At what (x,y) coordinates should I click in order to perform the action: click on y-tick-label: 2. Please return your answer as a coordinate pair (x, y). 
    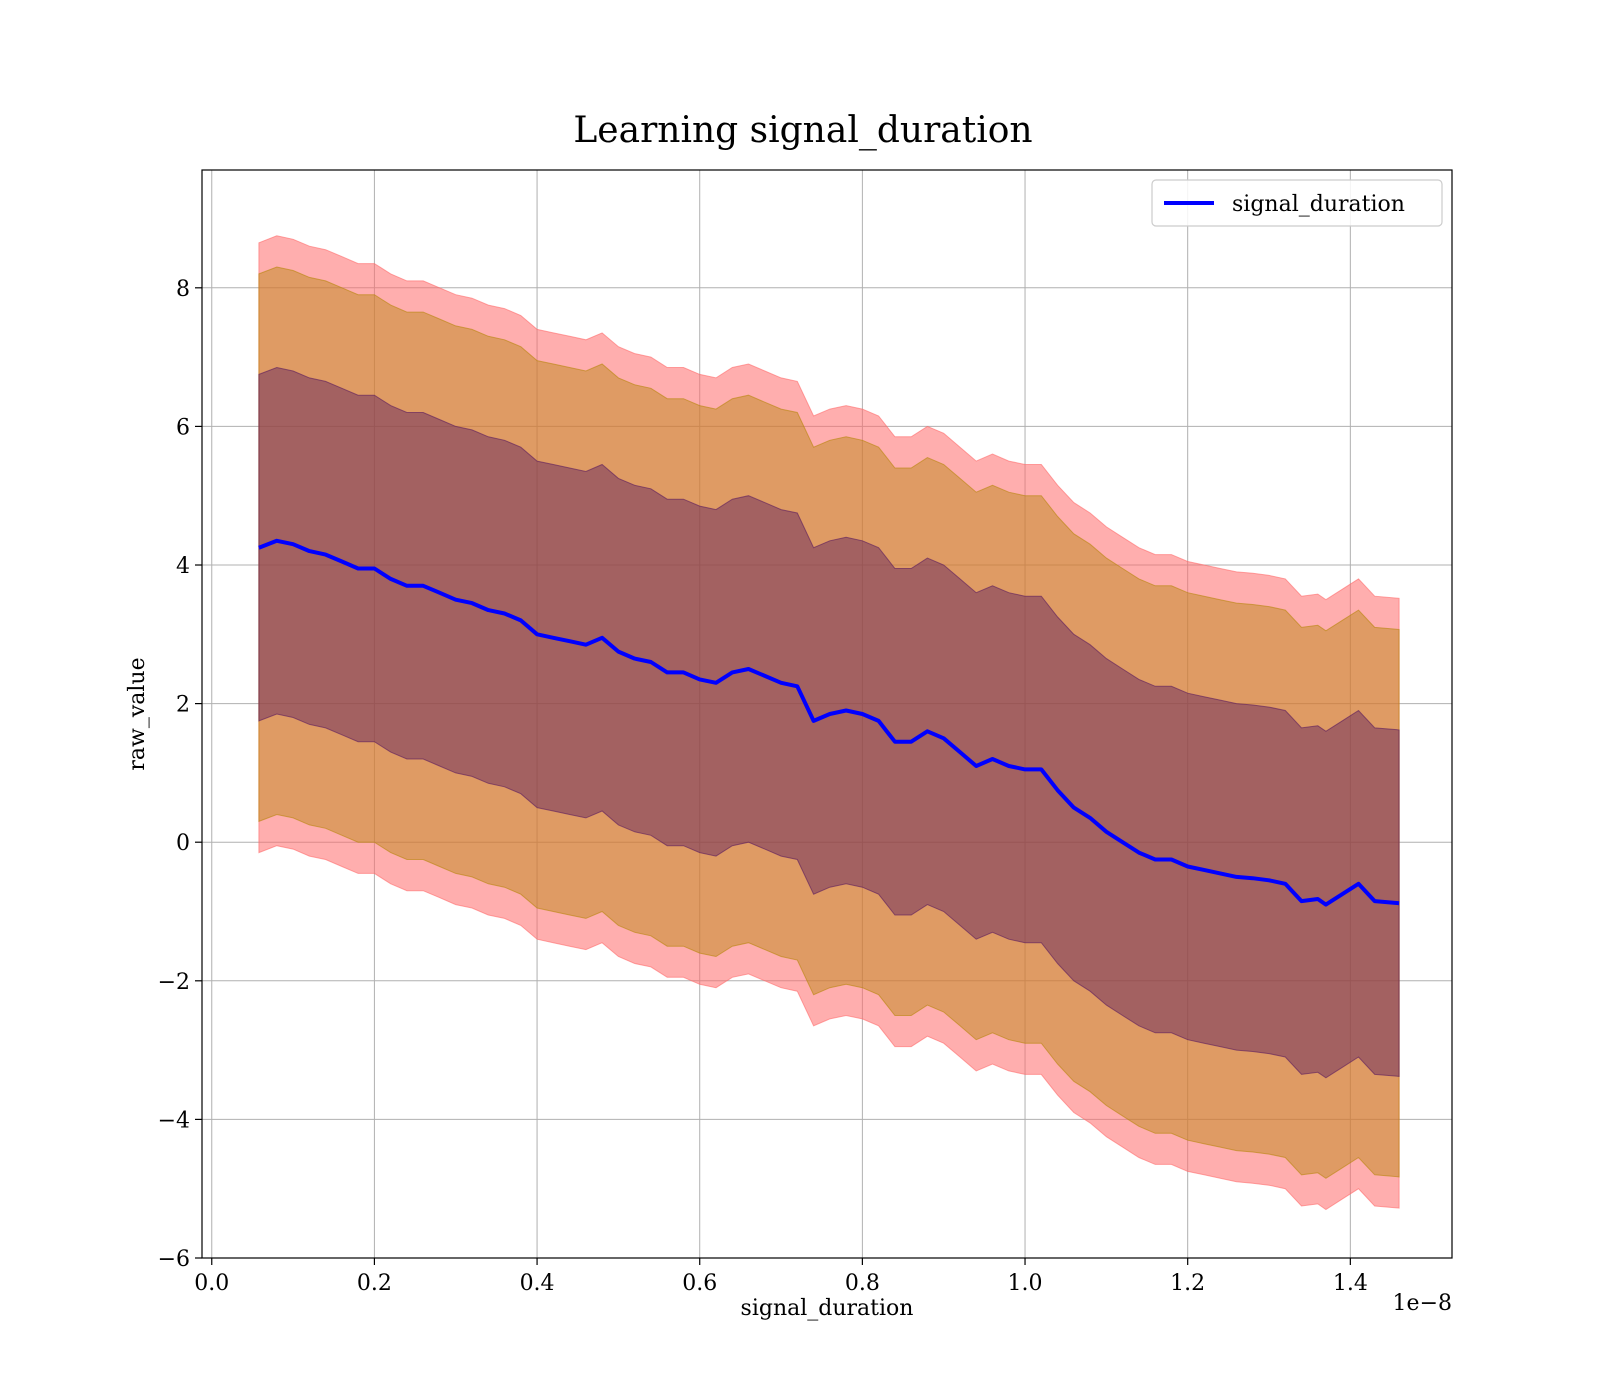
    Looking at the image, I should click on (183, 705).